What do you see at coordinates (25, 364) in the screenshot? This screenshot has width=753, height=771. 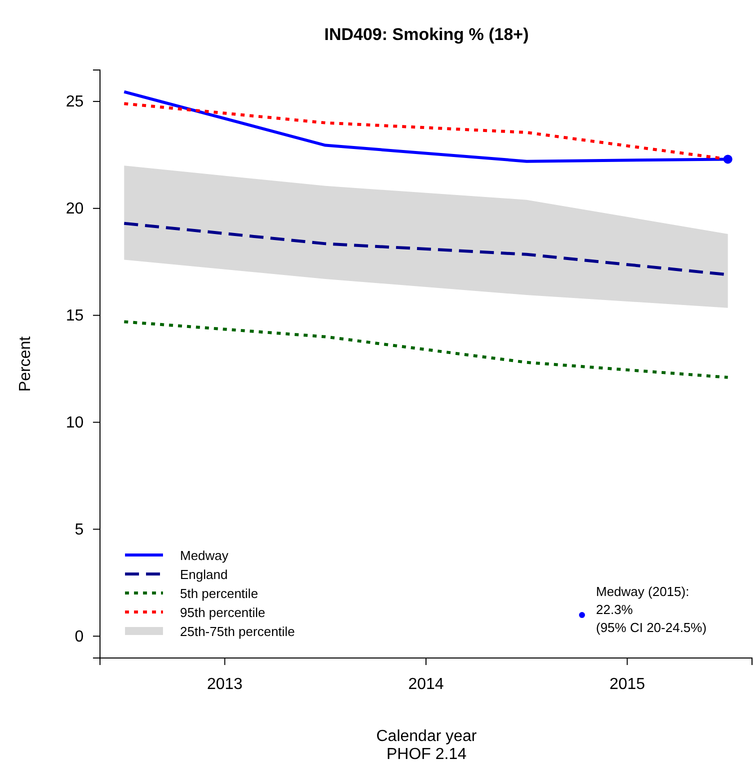 I see `y-axis-title: Percent` at bounding box center [25, 364].